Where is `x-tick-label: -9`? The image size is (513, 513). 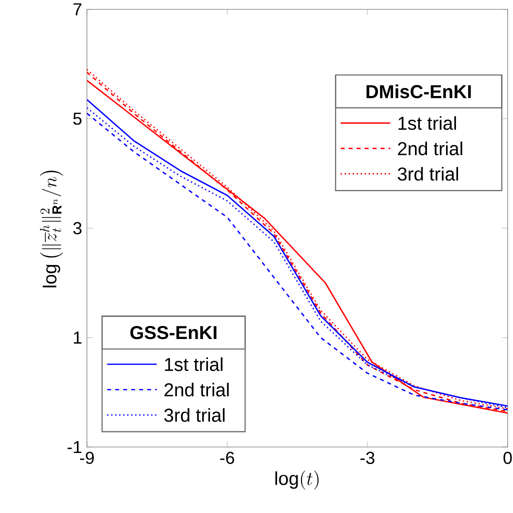 x-tick-label: -9 is located at coordinates (87, 458).